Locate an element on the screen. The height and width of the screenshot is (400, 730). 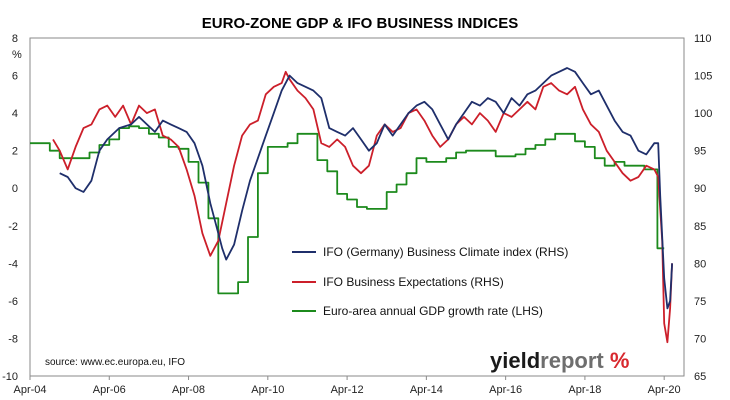
x-tick-label: Apr-04 is located at coordinates (29, 390).